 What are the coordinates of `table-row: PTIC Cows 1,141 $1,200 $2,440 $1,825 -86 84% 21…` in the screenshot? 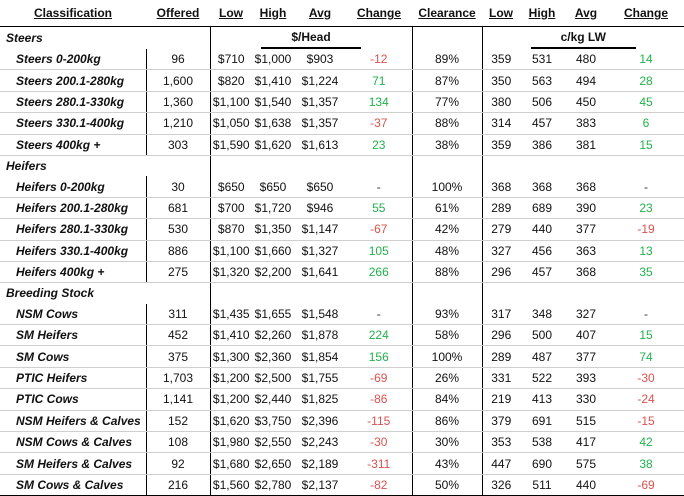 It's located at (342, 399).